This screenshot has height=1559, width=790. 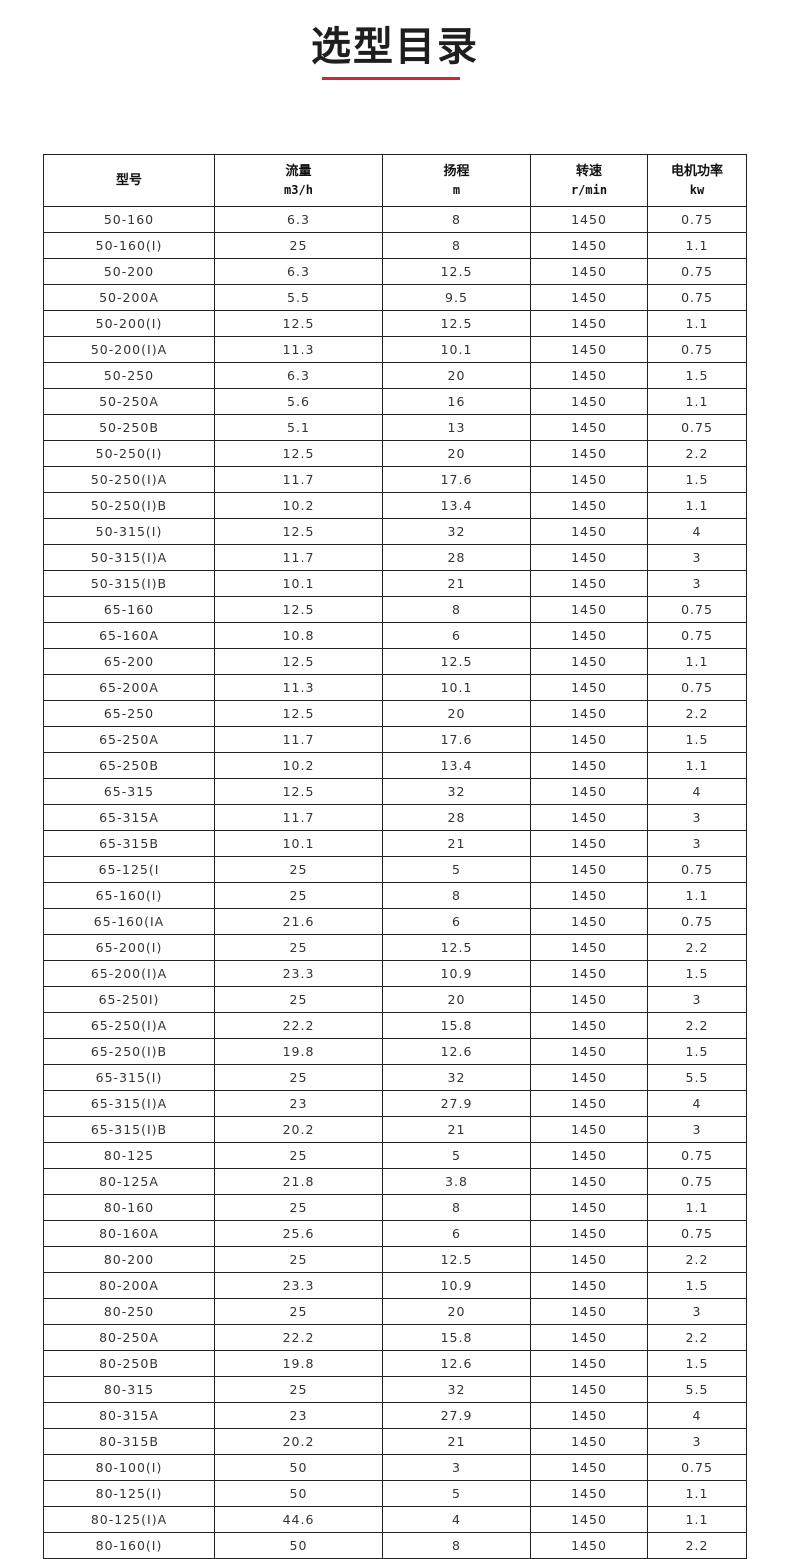 What do you see at coordinates (391, 78) in the screenshot?
I see `title-underline` at bounding box center [391, 78].